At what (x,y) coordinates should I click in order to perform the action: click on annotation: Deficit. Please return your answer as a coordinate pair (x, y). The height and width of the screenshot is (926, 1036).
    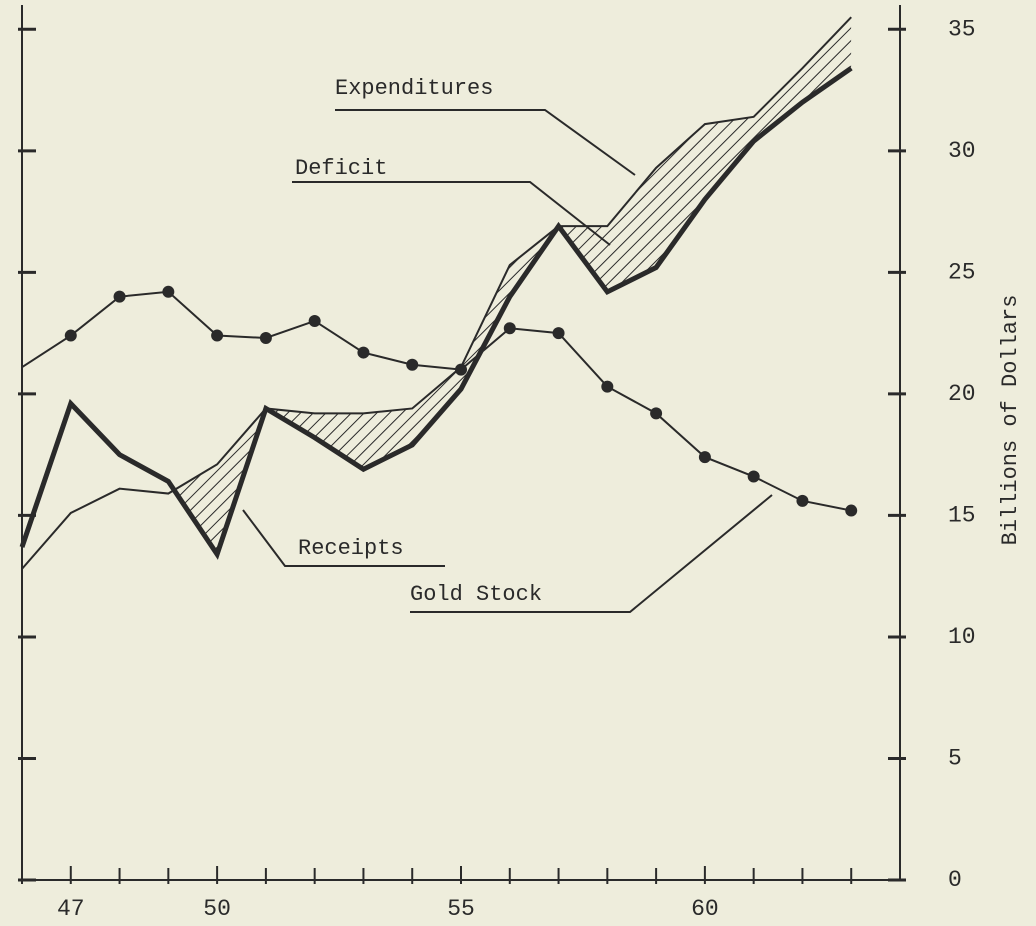
    Looking at the image, I should click on (341, 168).